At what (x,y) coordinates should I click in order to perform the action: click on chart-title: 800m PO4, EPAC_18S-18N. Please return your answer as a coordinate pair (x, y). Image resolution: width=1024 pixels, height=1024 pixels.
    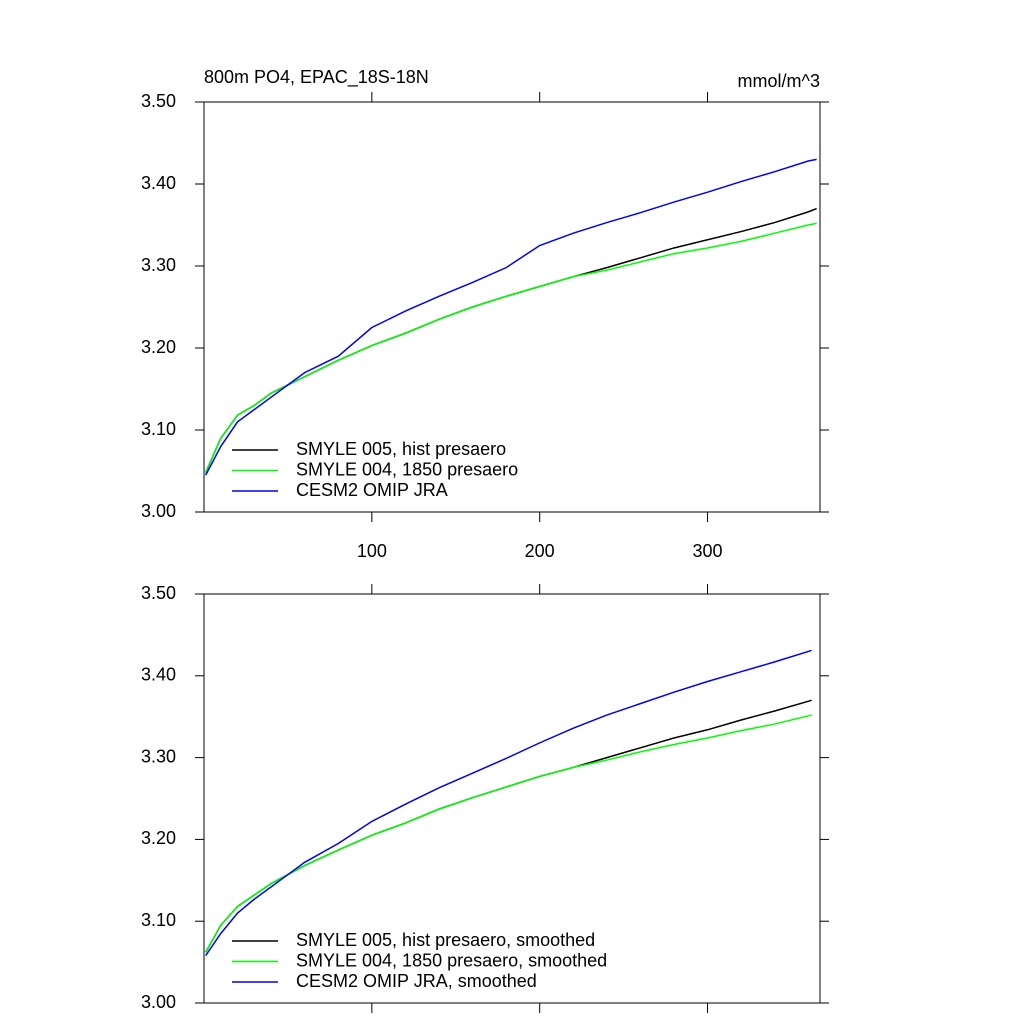
    Looking at the image, I should click on (316, 77).